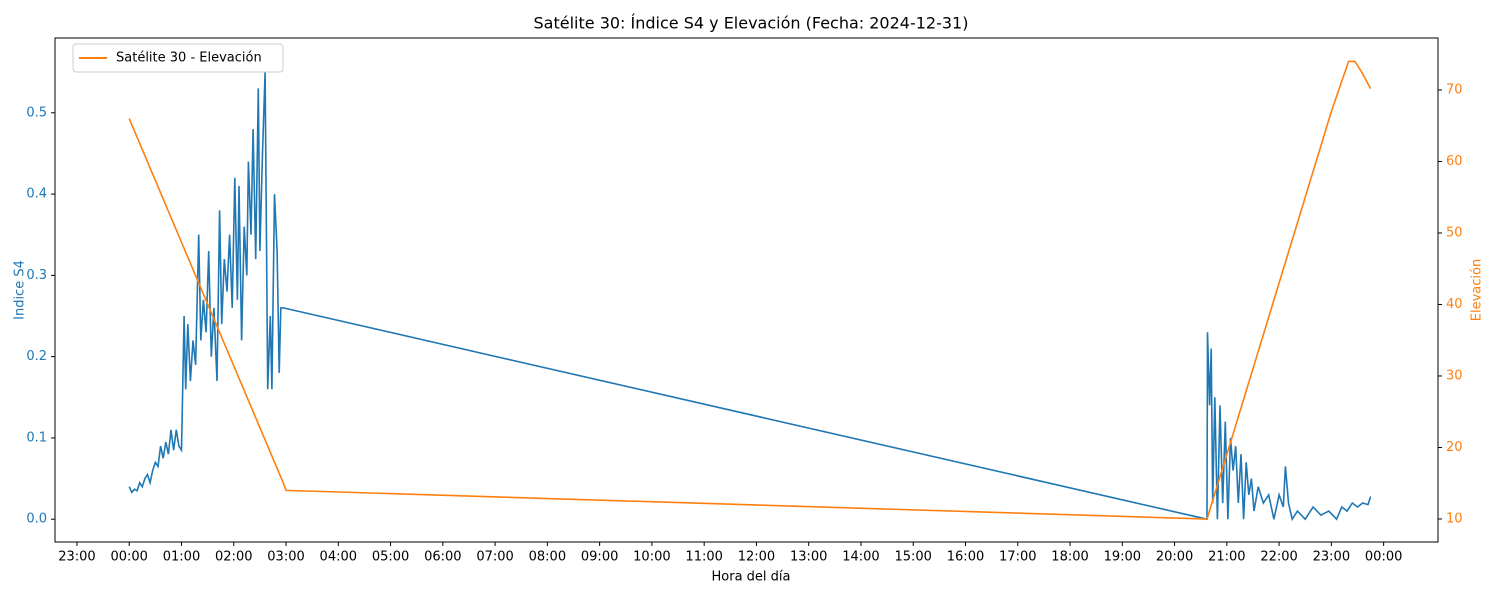 Image resolution: width=1500 pixels, height=604 pixels. Describe the element at coordinates (36, 194) in the screenshot. I see `y-tick-label: 0.4` at that location.